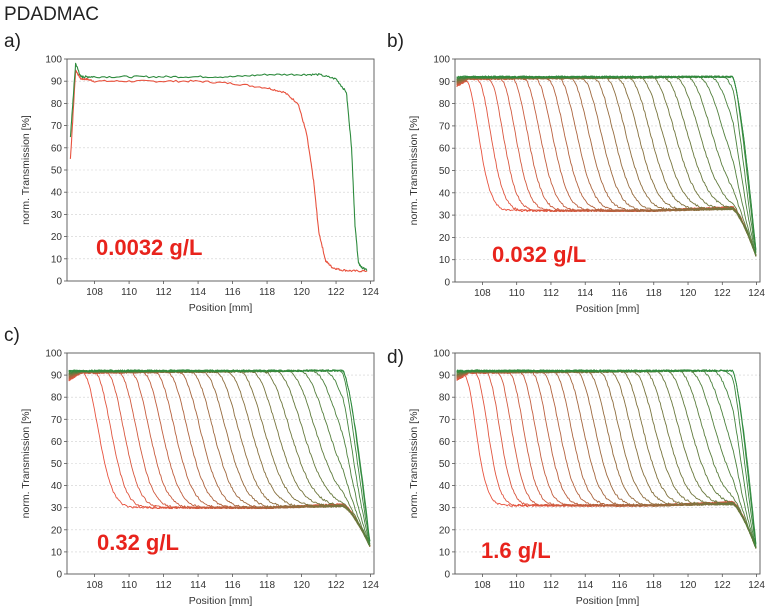 This screenshot has height=611, width=780. What do you see at coordinates (57, 376) in the screenshot?
I see `y-tick-label: 90` at bounding box center [57, 376].